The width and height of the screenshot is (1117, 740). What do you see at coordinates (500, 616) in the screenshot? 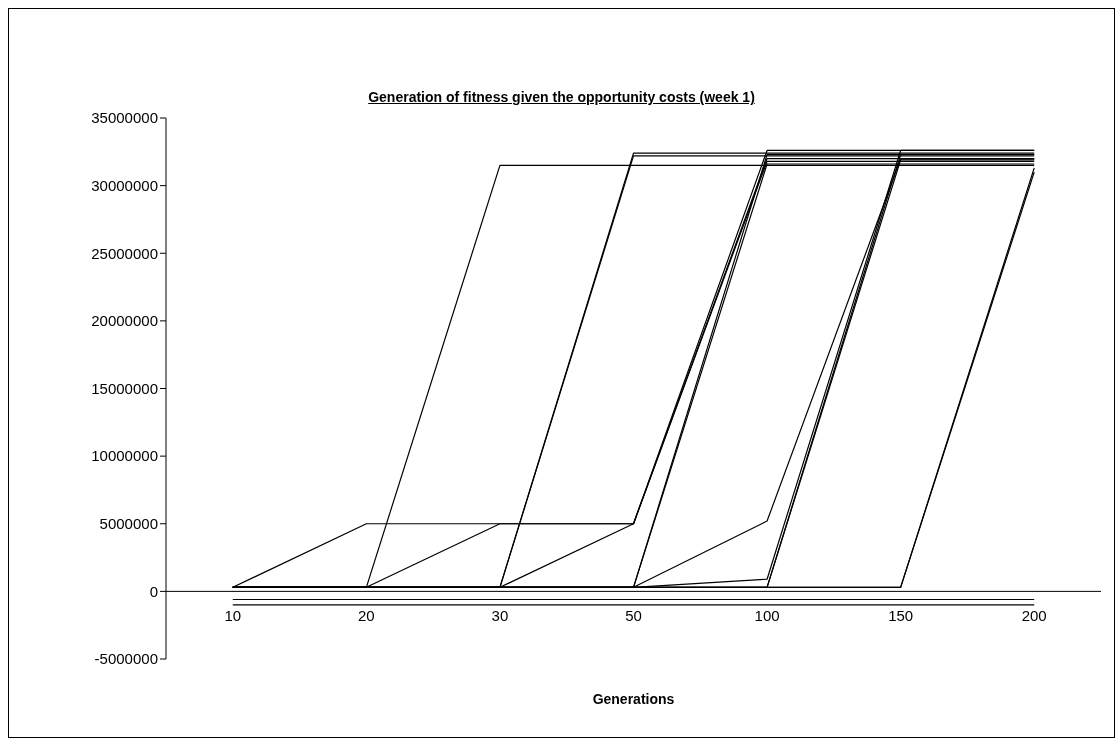
I see `x-tick-label: 30` at bounding box center [500, 616].